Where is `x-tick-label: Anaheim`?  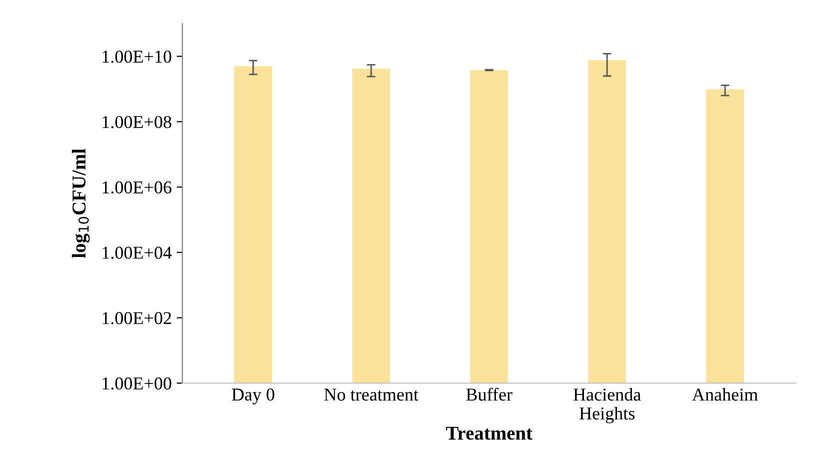 x-tick-label: Anaheim is located at coordinates (725, 394).